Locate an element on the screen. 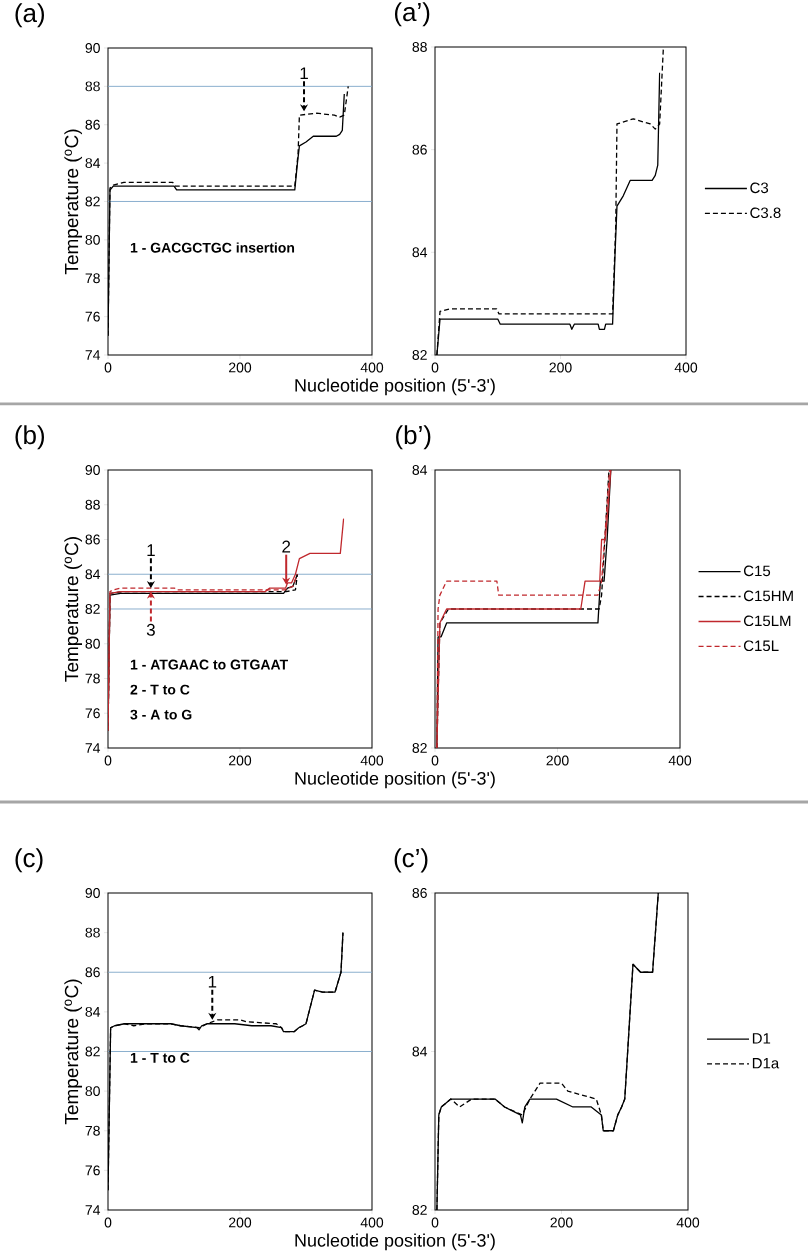 The width and height of the screenshot is (808, 1260). legend-label: C3.8 is located at coordinates (765, 213).